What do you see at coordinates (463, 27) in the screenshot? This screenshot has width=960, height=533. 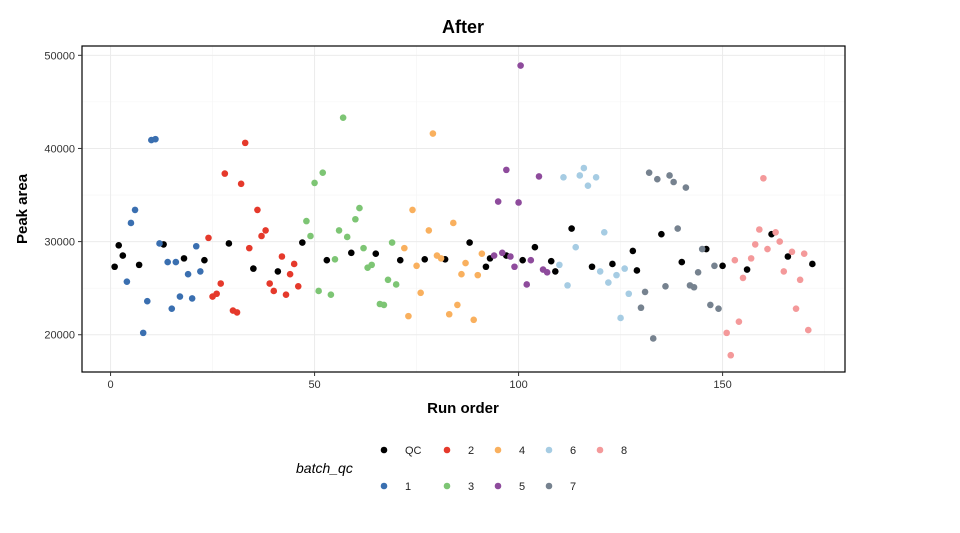 I see `chart-title: After` at bounding box center [463, 27].